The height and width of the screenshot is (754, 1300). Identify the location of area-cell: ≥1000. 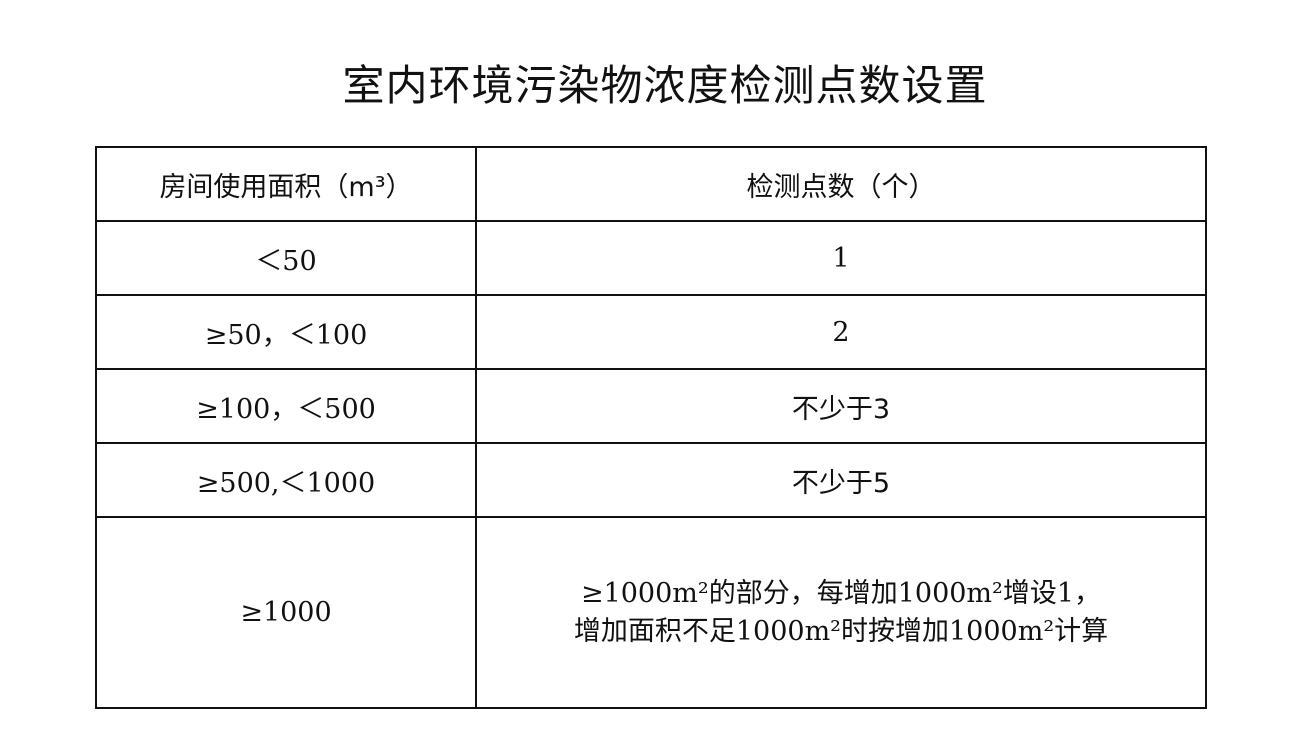
(286, 612).